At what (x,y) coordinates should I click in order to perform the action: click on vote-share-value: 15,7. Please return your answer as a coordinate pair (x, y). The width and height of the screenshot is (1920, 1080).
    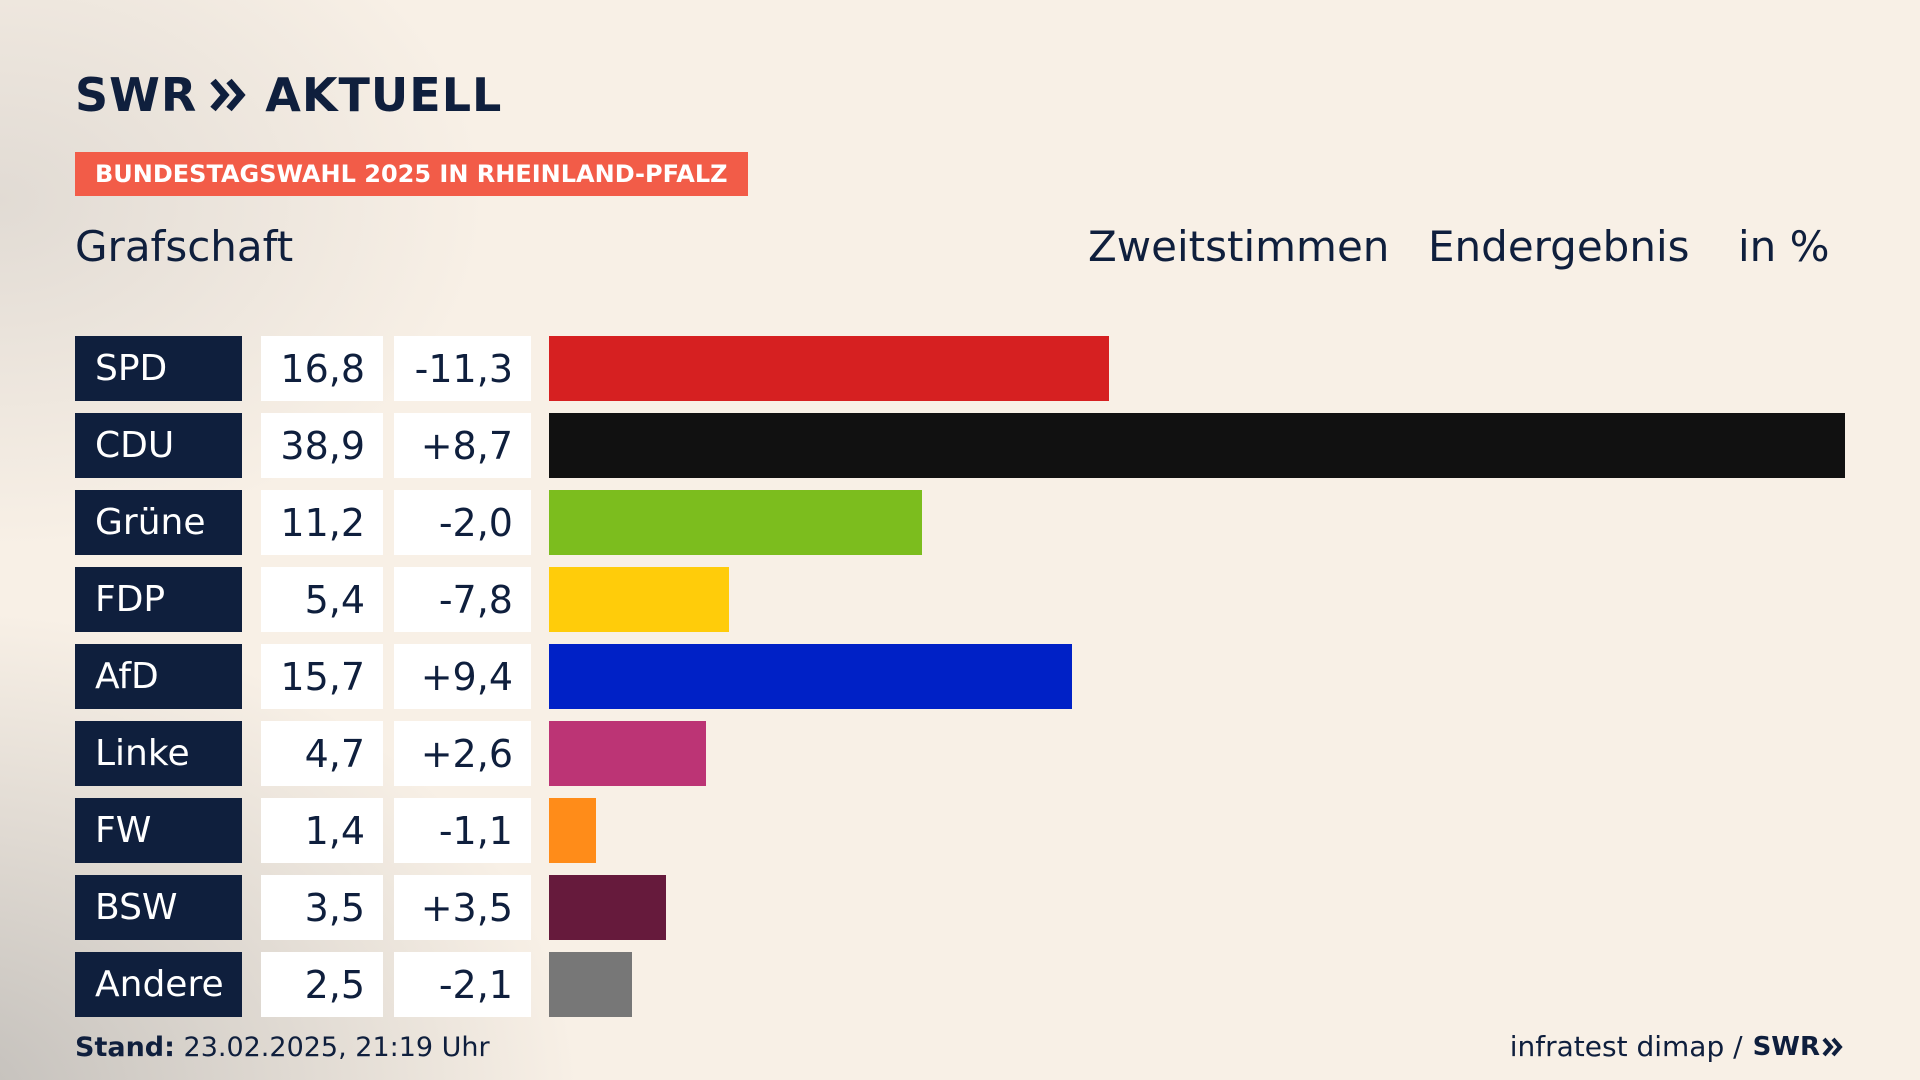
    Looking at the image, I should click on (322, 676).